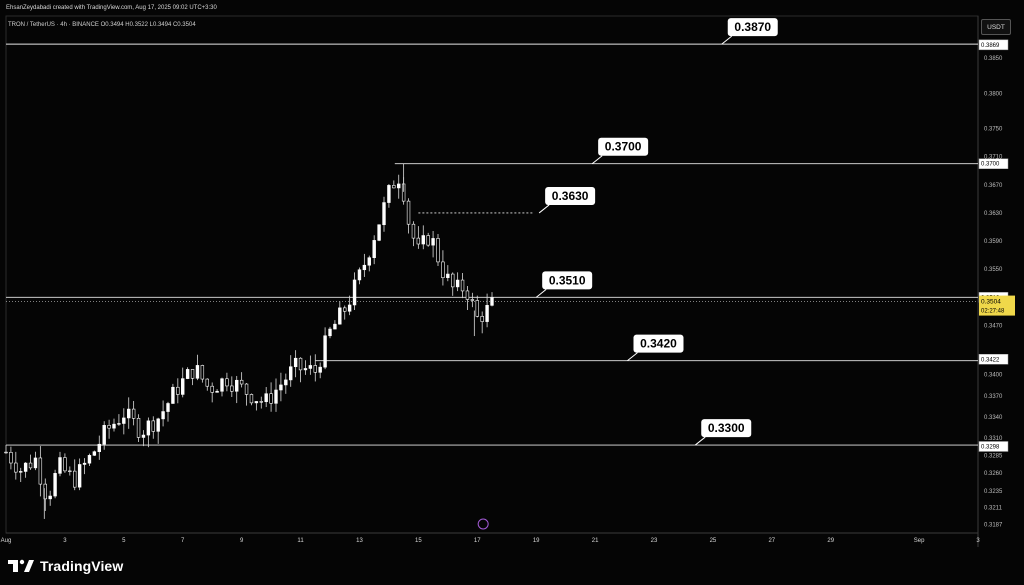 The height and width of the screenshot is (585, 1024). I want to click on y-tick-label: 0.3187, so click(993, 526).